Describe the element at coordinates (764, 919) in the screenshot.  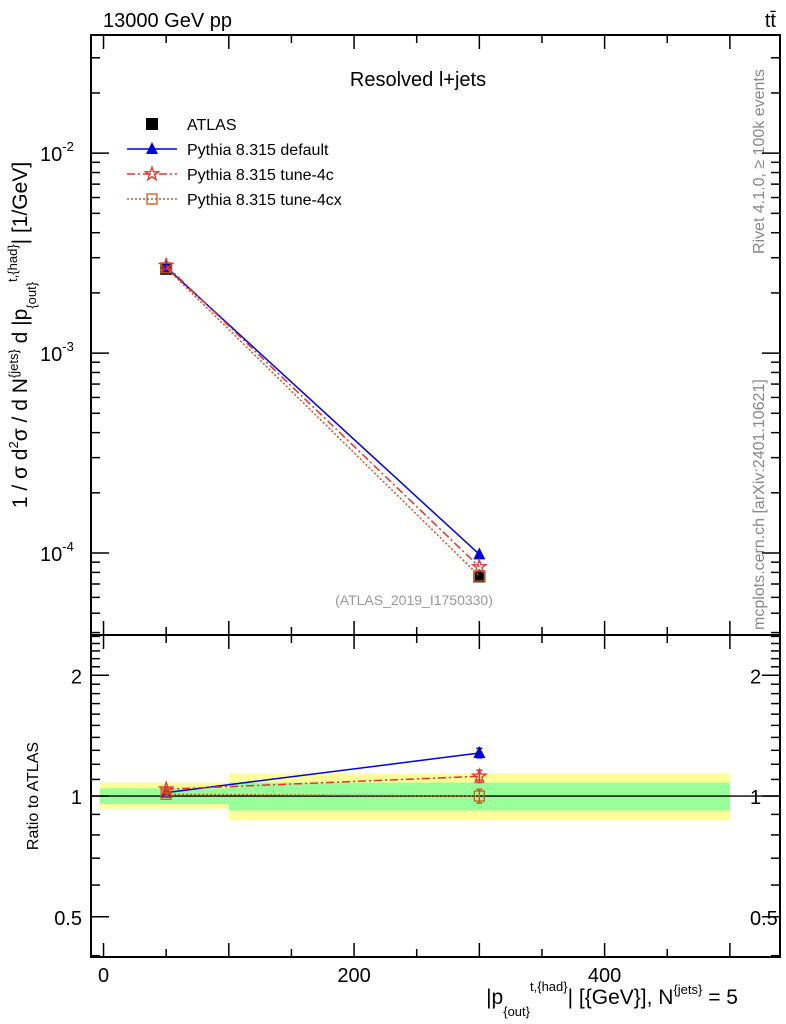
I see `ratio-y-tick-label-right: 0.5` at that location.